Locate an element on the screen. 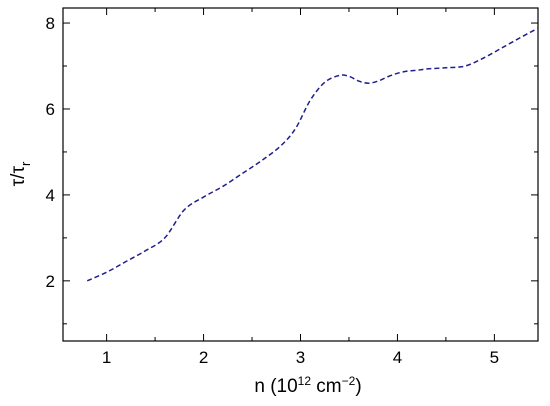  x-tick-label: 4 is located at coordinates (397, 357).